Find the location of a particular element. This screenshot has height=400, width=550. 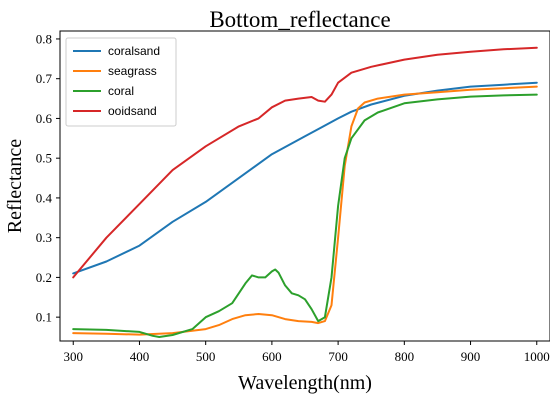

y-axis: 0.1 0.2 0.3 0.4 0.5 0.6 0.7 0.8 is located at coordinates (48, 178).